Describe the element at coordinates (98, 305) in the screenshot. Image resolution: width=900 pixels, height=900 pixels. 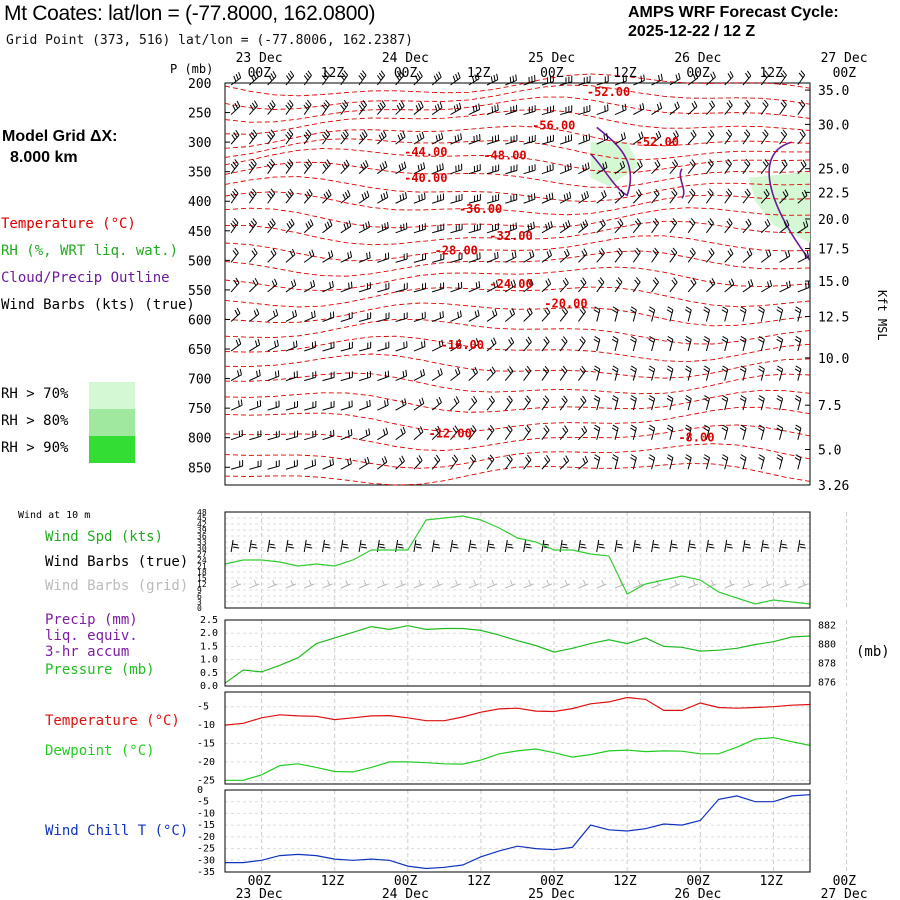
I see `legend-wind-barbs: Wind Barbs (kts) (true)` at that location.